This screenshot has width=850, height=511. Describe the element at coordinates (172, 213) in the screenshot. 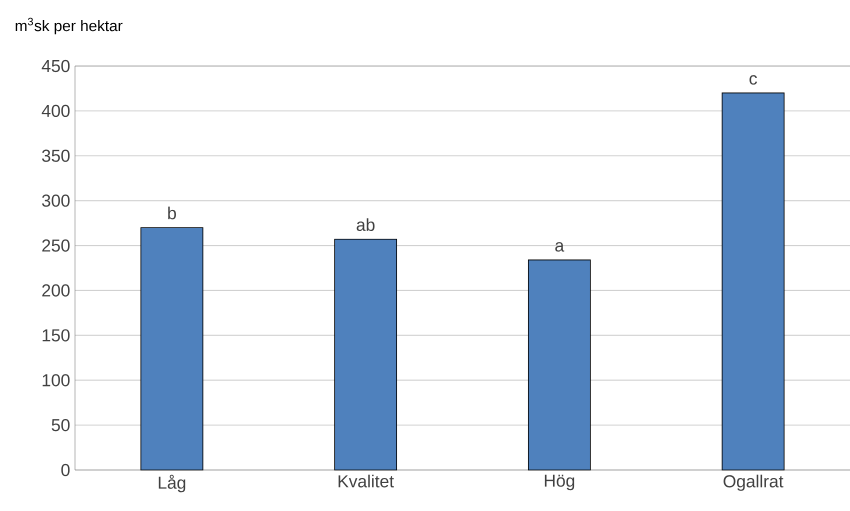

I see `annotation: b` at that location.